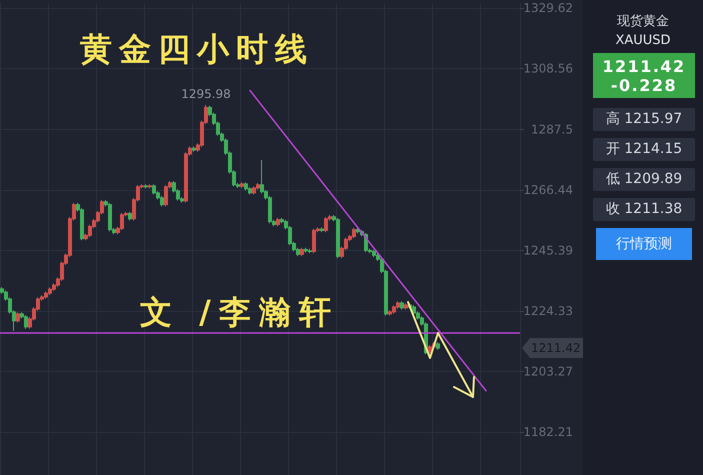 The image size is (703, 475). Describe the element at coordinates (643, 22) in the screenshot. I see `text: 现货黄金` at that location.